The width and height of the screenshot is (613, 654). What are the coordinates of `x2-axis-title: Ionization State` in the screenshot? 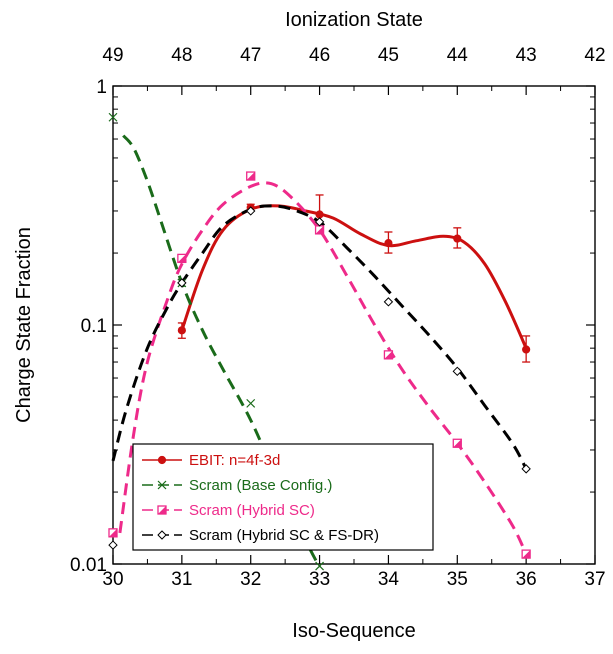 It's located at (354, 20).